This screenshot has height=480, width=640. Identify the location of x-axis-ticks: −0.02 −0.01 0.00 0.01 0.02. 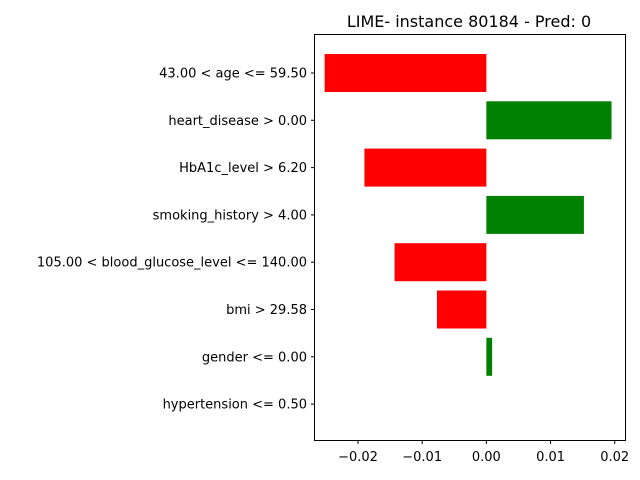
(483, 452).